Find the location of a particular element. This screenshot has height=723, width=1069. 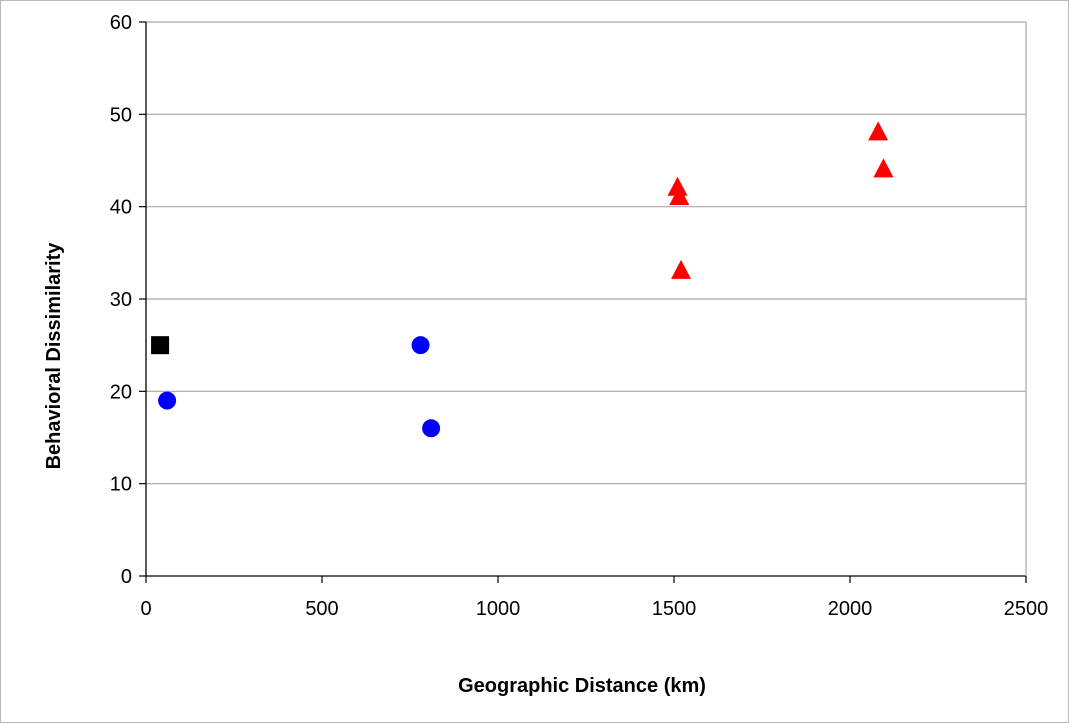

y-tick-label: 20 is located at coordinates (121, 392).